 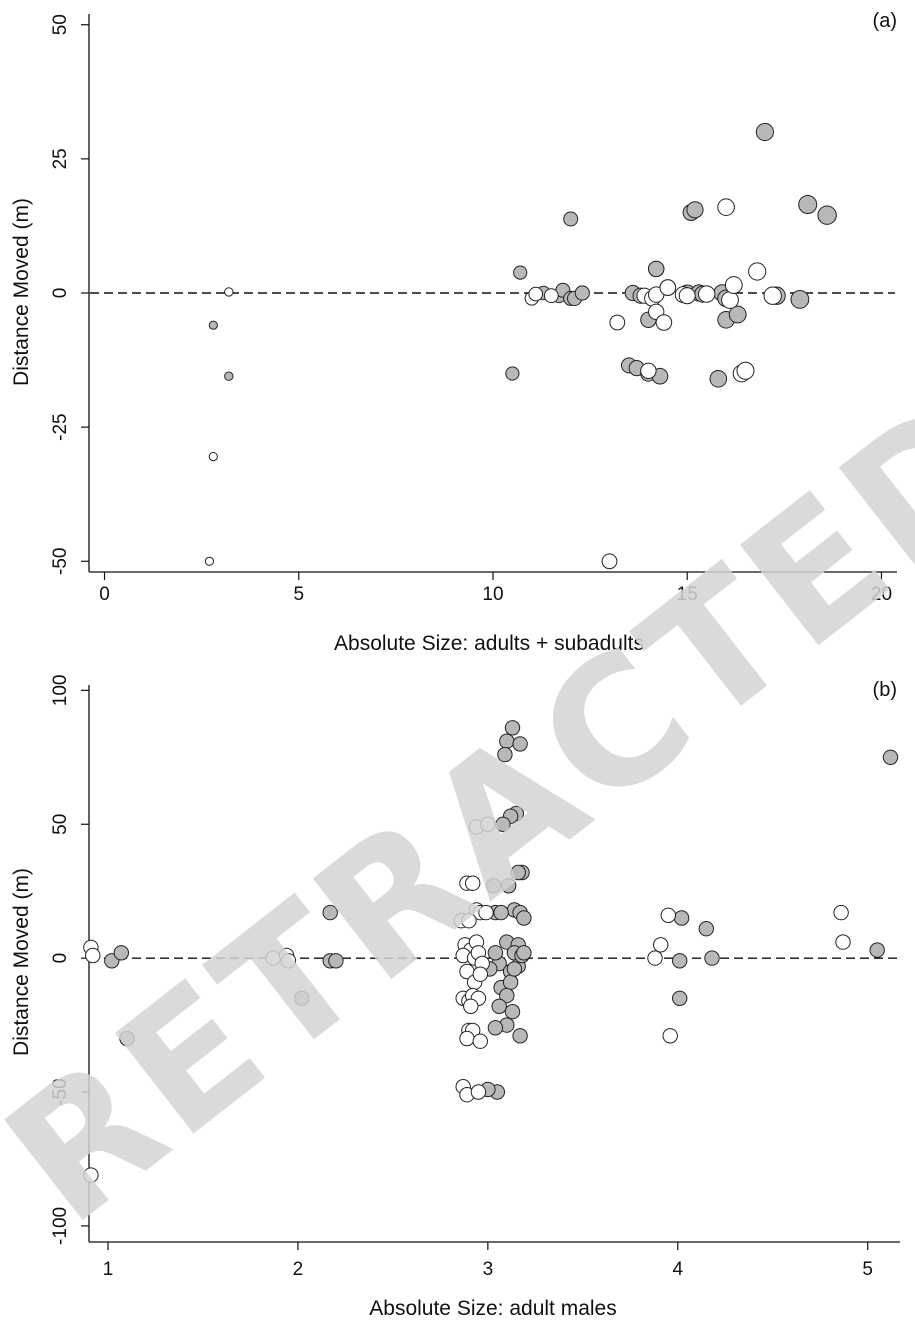 I want to click on y-tick-label: 25, so click(x=60, y=158).